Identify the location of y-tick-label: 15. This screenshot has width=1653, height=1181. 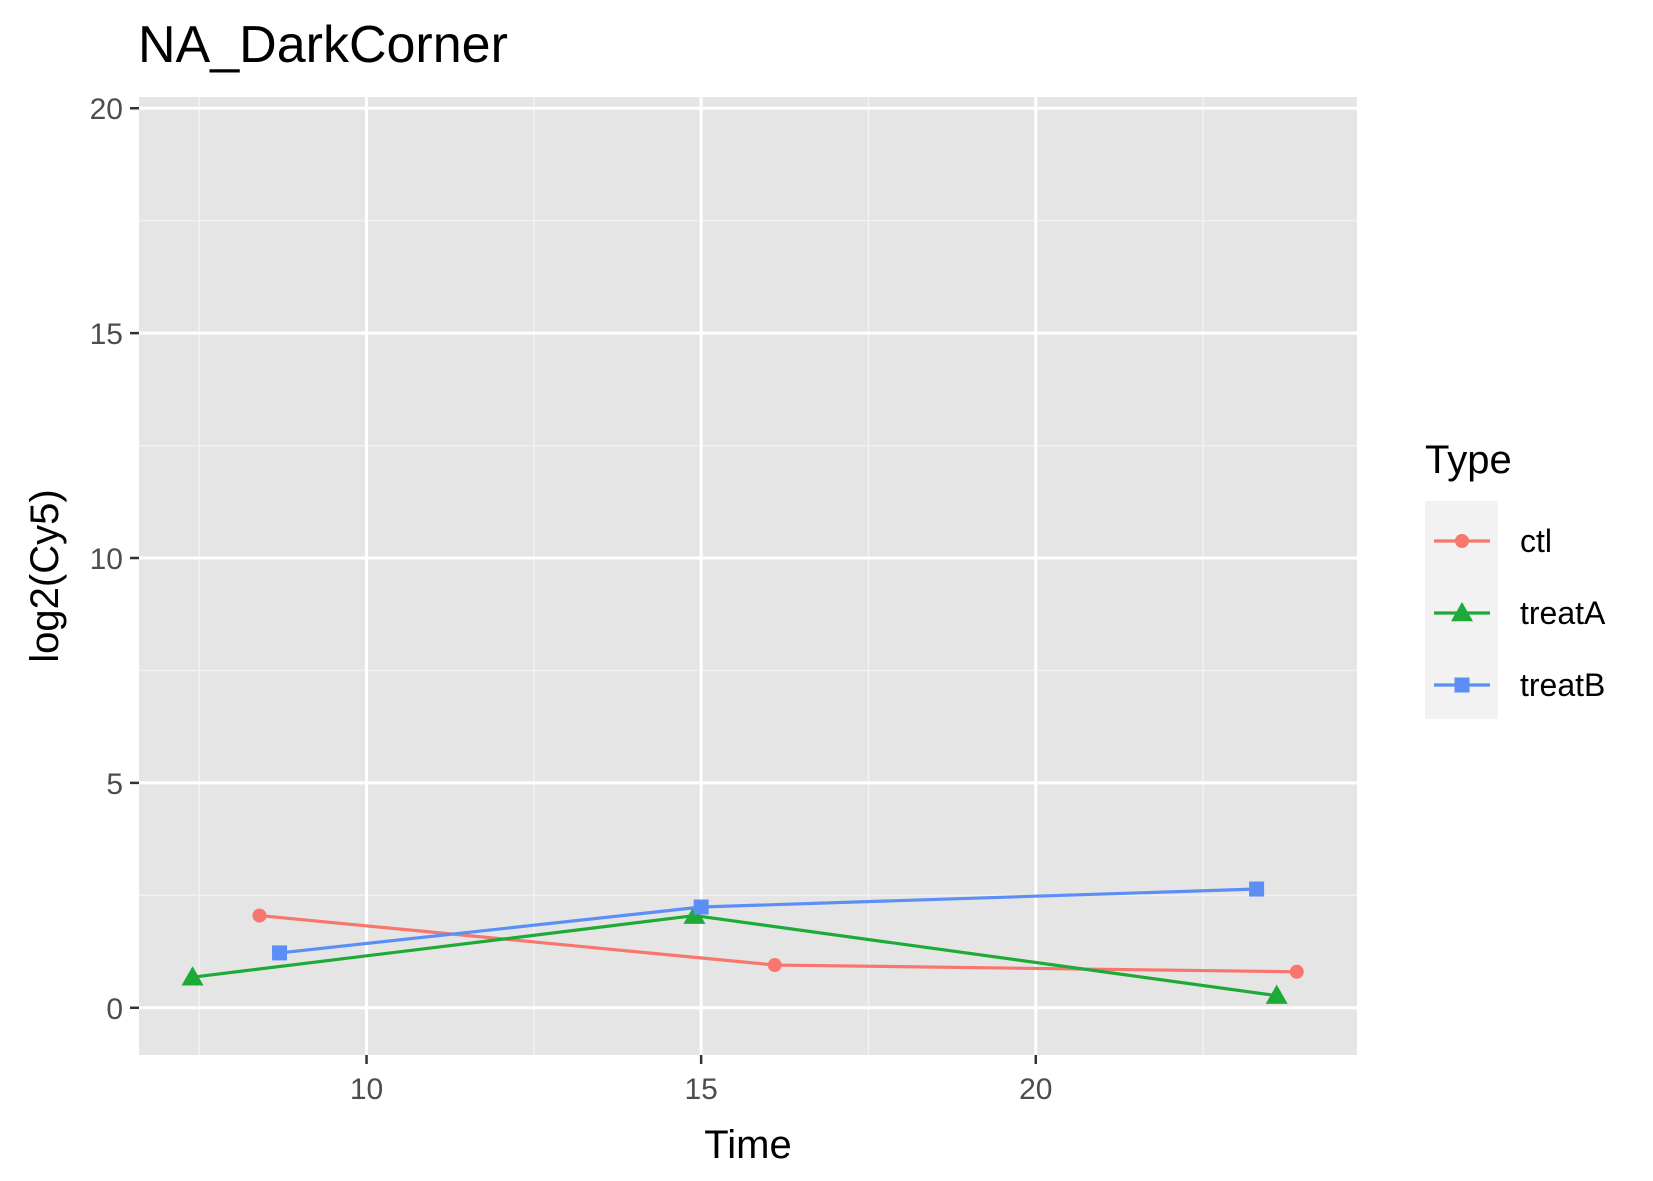
(106, 334).